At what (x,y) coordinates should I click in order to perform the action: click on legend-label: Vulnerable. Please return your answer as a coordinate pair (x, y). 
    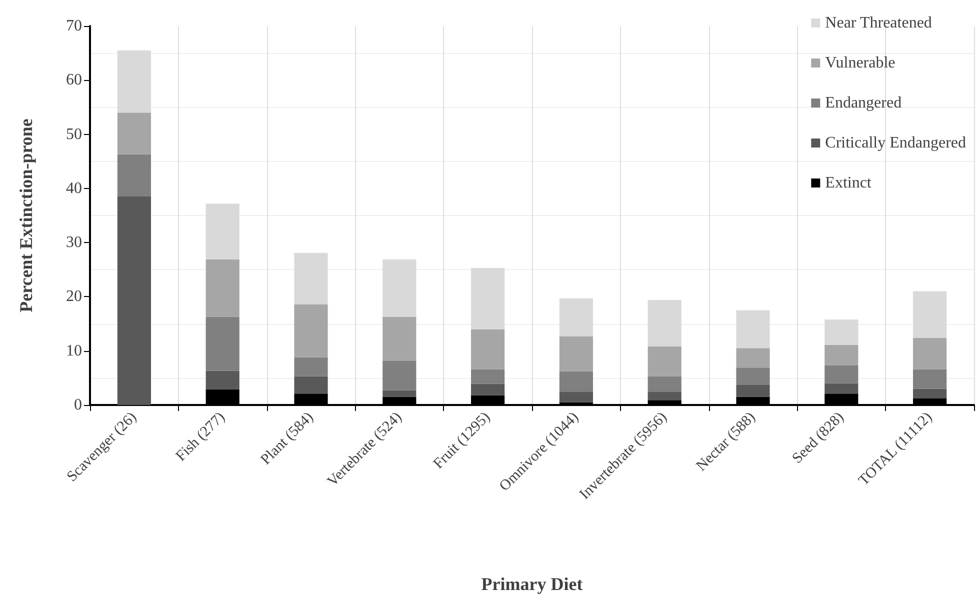
    Looking at the image, I should click on (860, 63).